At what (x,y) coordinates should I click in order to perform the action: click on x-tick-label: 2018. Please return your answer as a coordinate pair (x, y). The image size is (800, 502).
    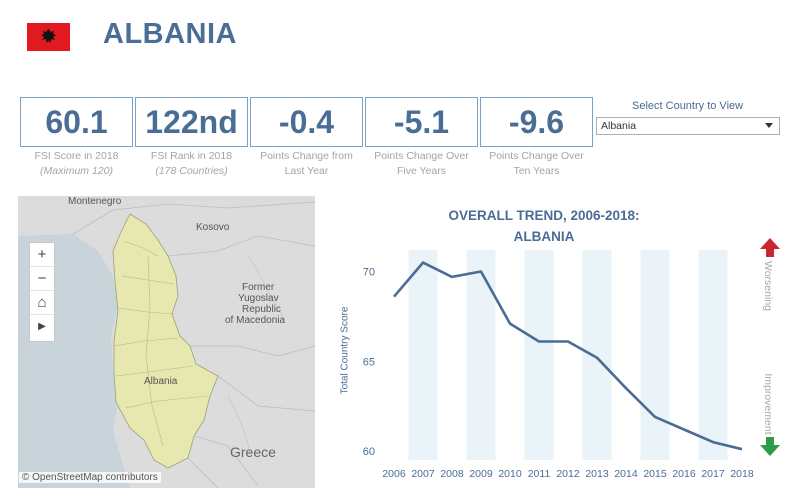
    Looking at the image, I should click on (742, 474).